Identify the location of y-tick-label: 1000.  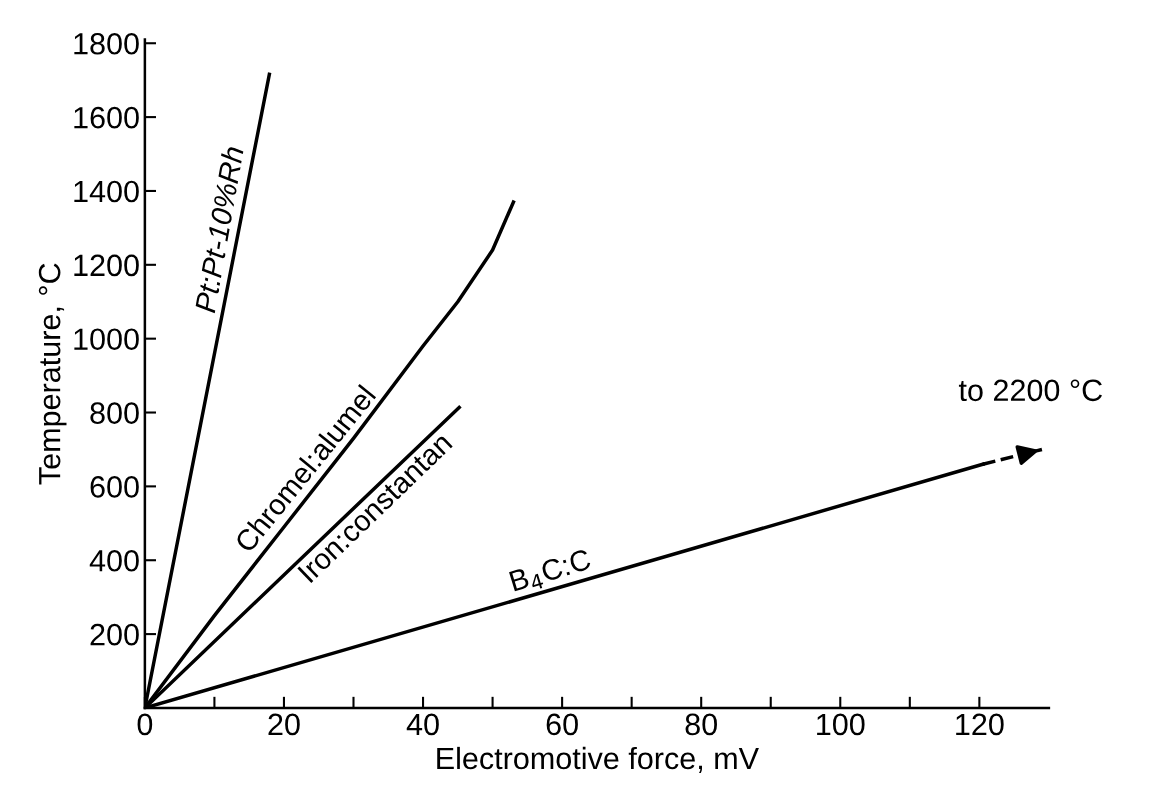
(106, 339).